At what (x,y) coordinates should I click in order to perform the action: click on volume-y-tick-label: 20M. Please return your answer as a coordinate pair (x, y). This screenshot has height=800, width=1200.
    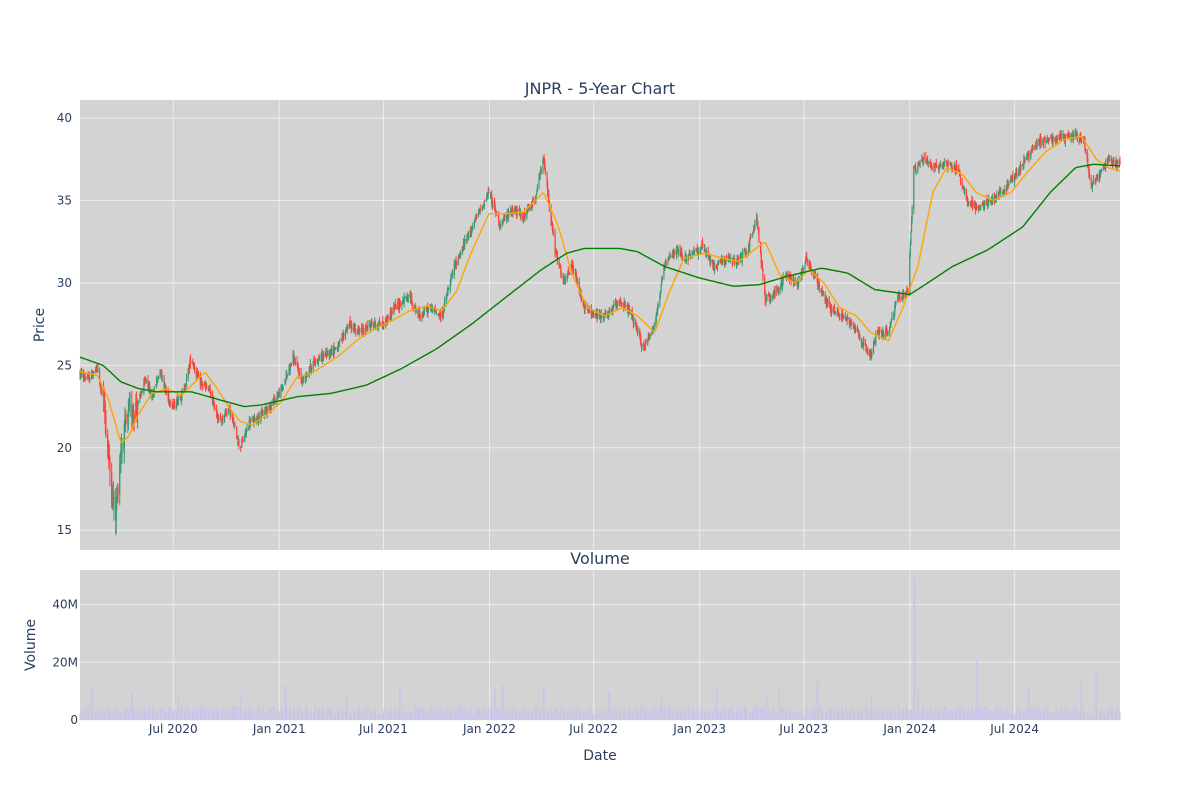
    Looking at the image, I should click on (65, 662).